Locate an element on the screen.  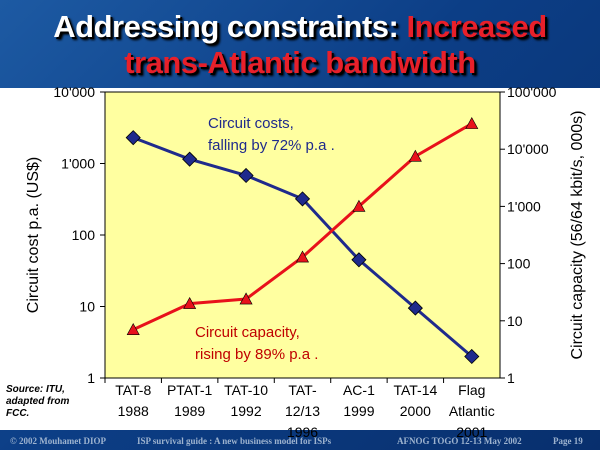
slide-title-line2: trans-Atlantic bandwidth is located at coordinates (300, 62).